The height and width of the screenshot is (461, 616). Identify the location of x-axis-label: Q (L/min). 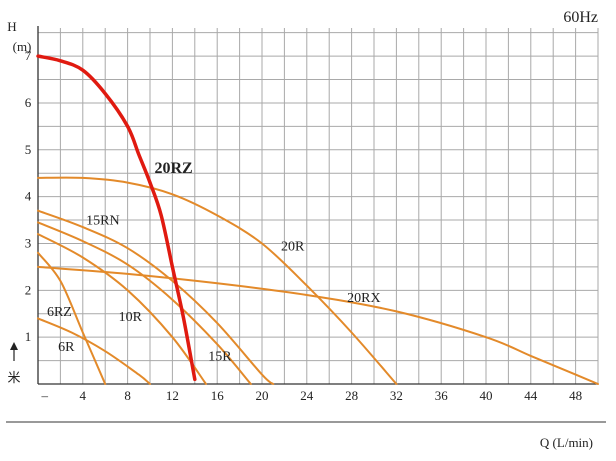
(566, 442).